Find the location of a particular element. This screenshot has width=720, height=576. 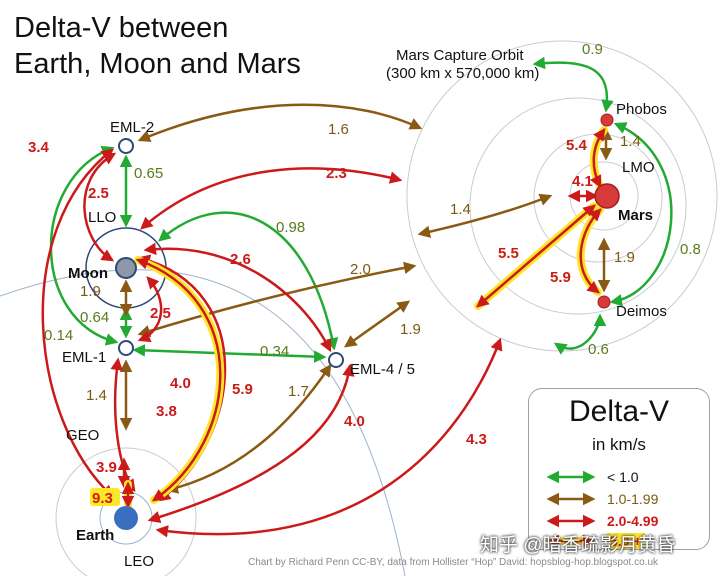

arrow-phobos-mars is located at coordinates (597, 158).